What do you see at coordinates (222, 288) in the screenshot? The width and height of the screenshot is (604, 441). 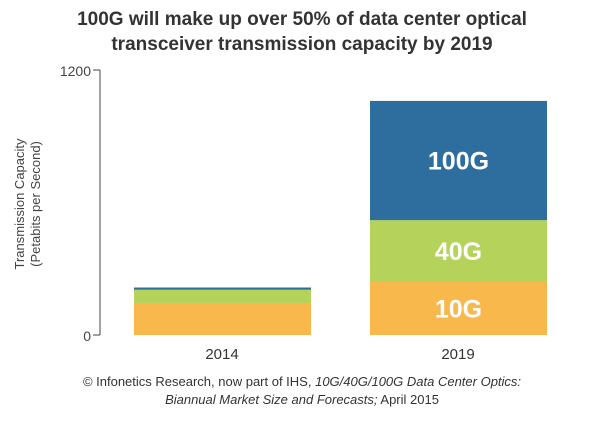 I see `bar-2014-100G` at bounding box center [222, 288].